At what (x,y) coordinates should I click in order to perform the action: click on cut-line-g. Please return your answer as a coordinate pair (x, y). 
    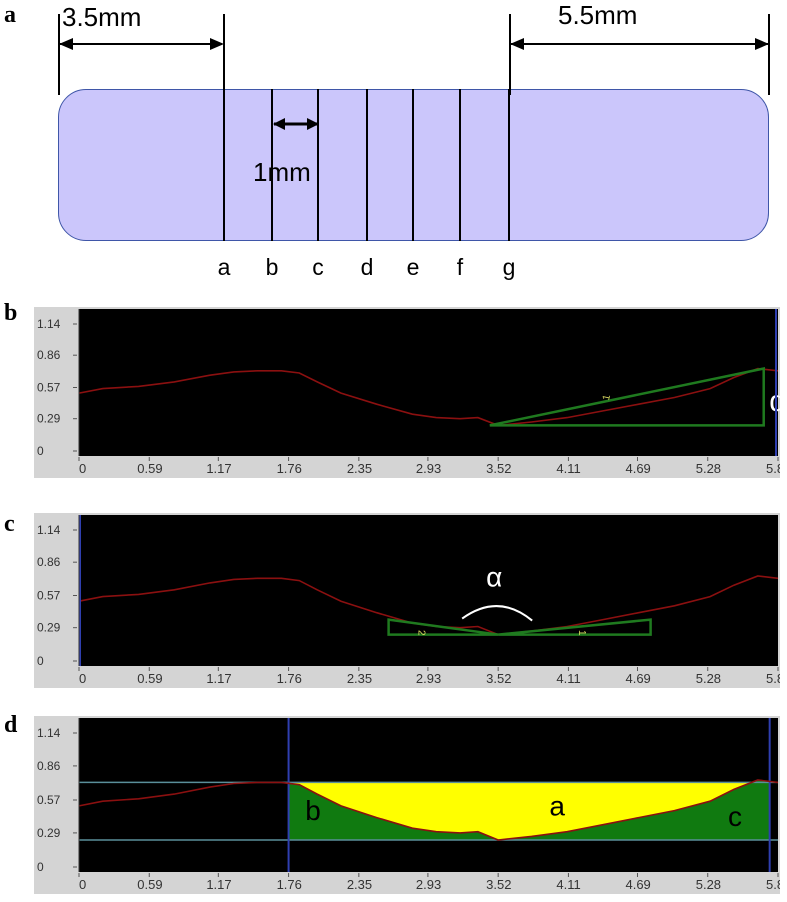
    Looking at the image, I should click on (509, 165).